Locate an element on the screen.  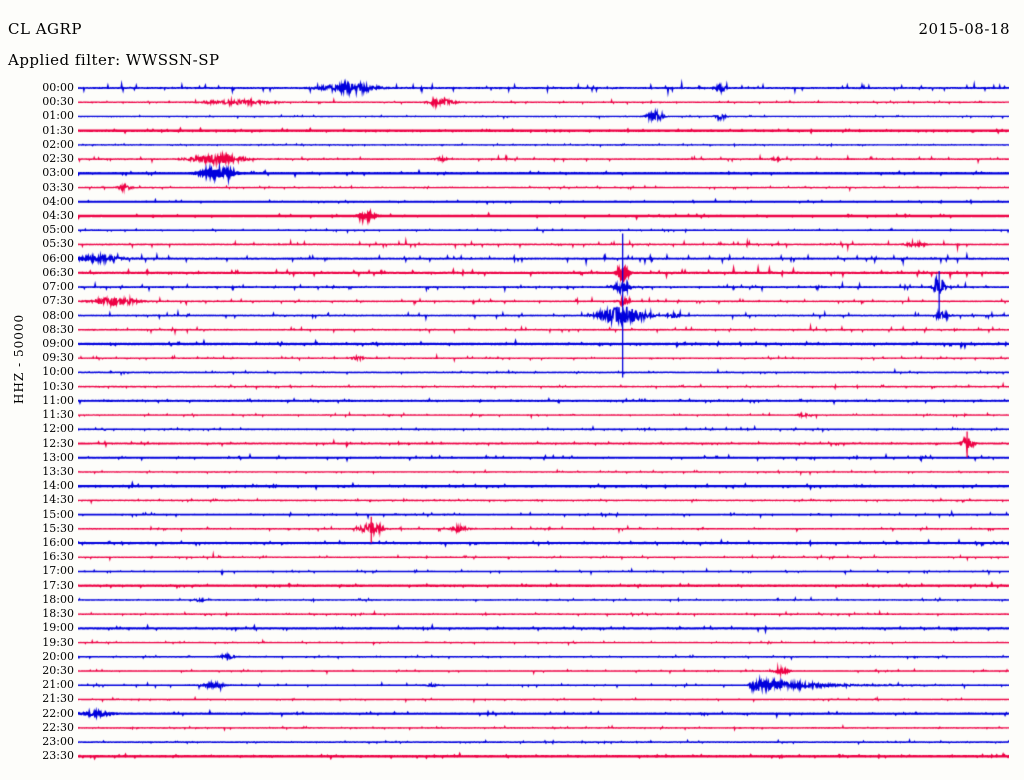
time-label: 17:30 is located at coordinates (58, 585).